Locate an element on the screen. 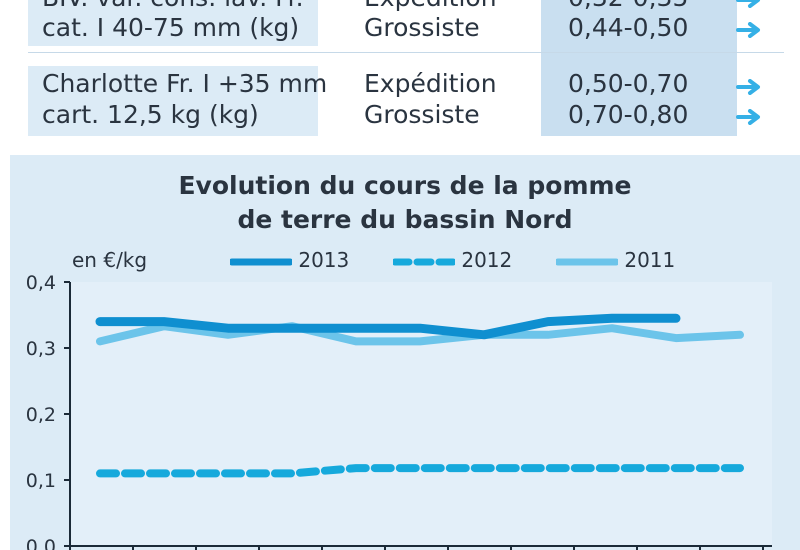 Image resolution: width=800 pixels, height=550 pixels. price-column-band is located at coordinates (639, 68).